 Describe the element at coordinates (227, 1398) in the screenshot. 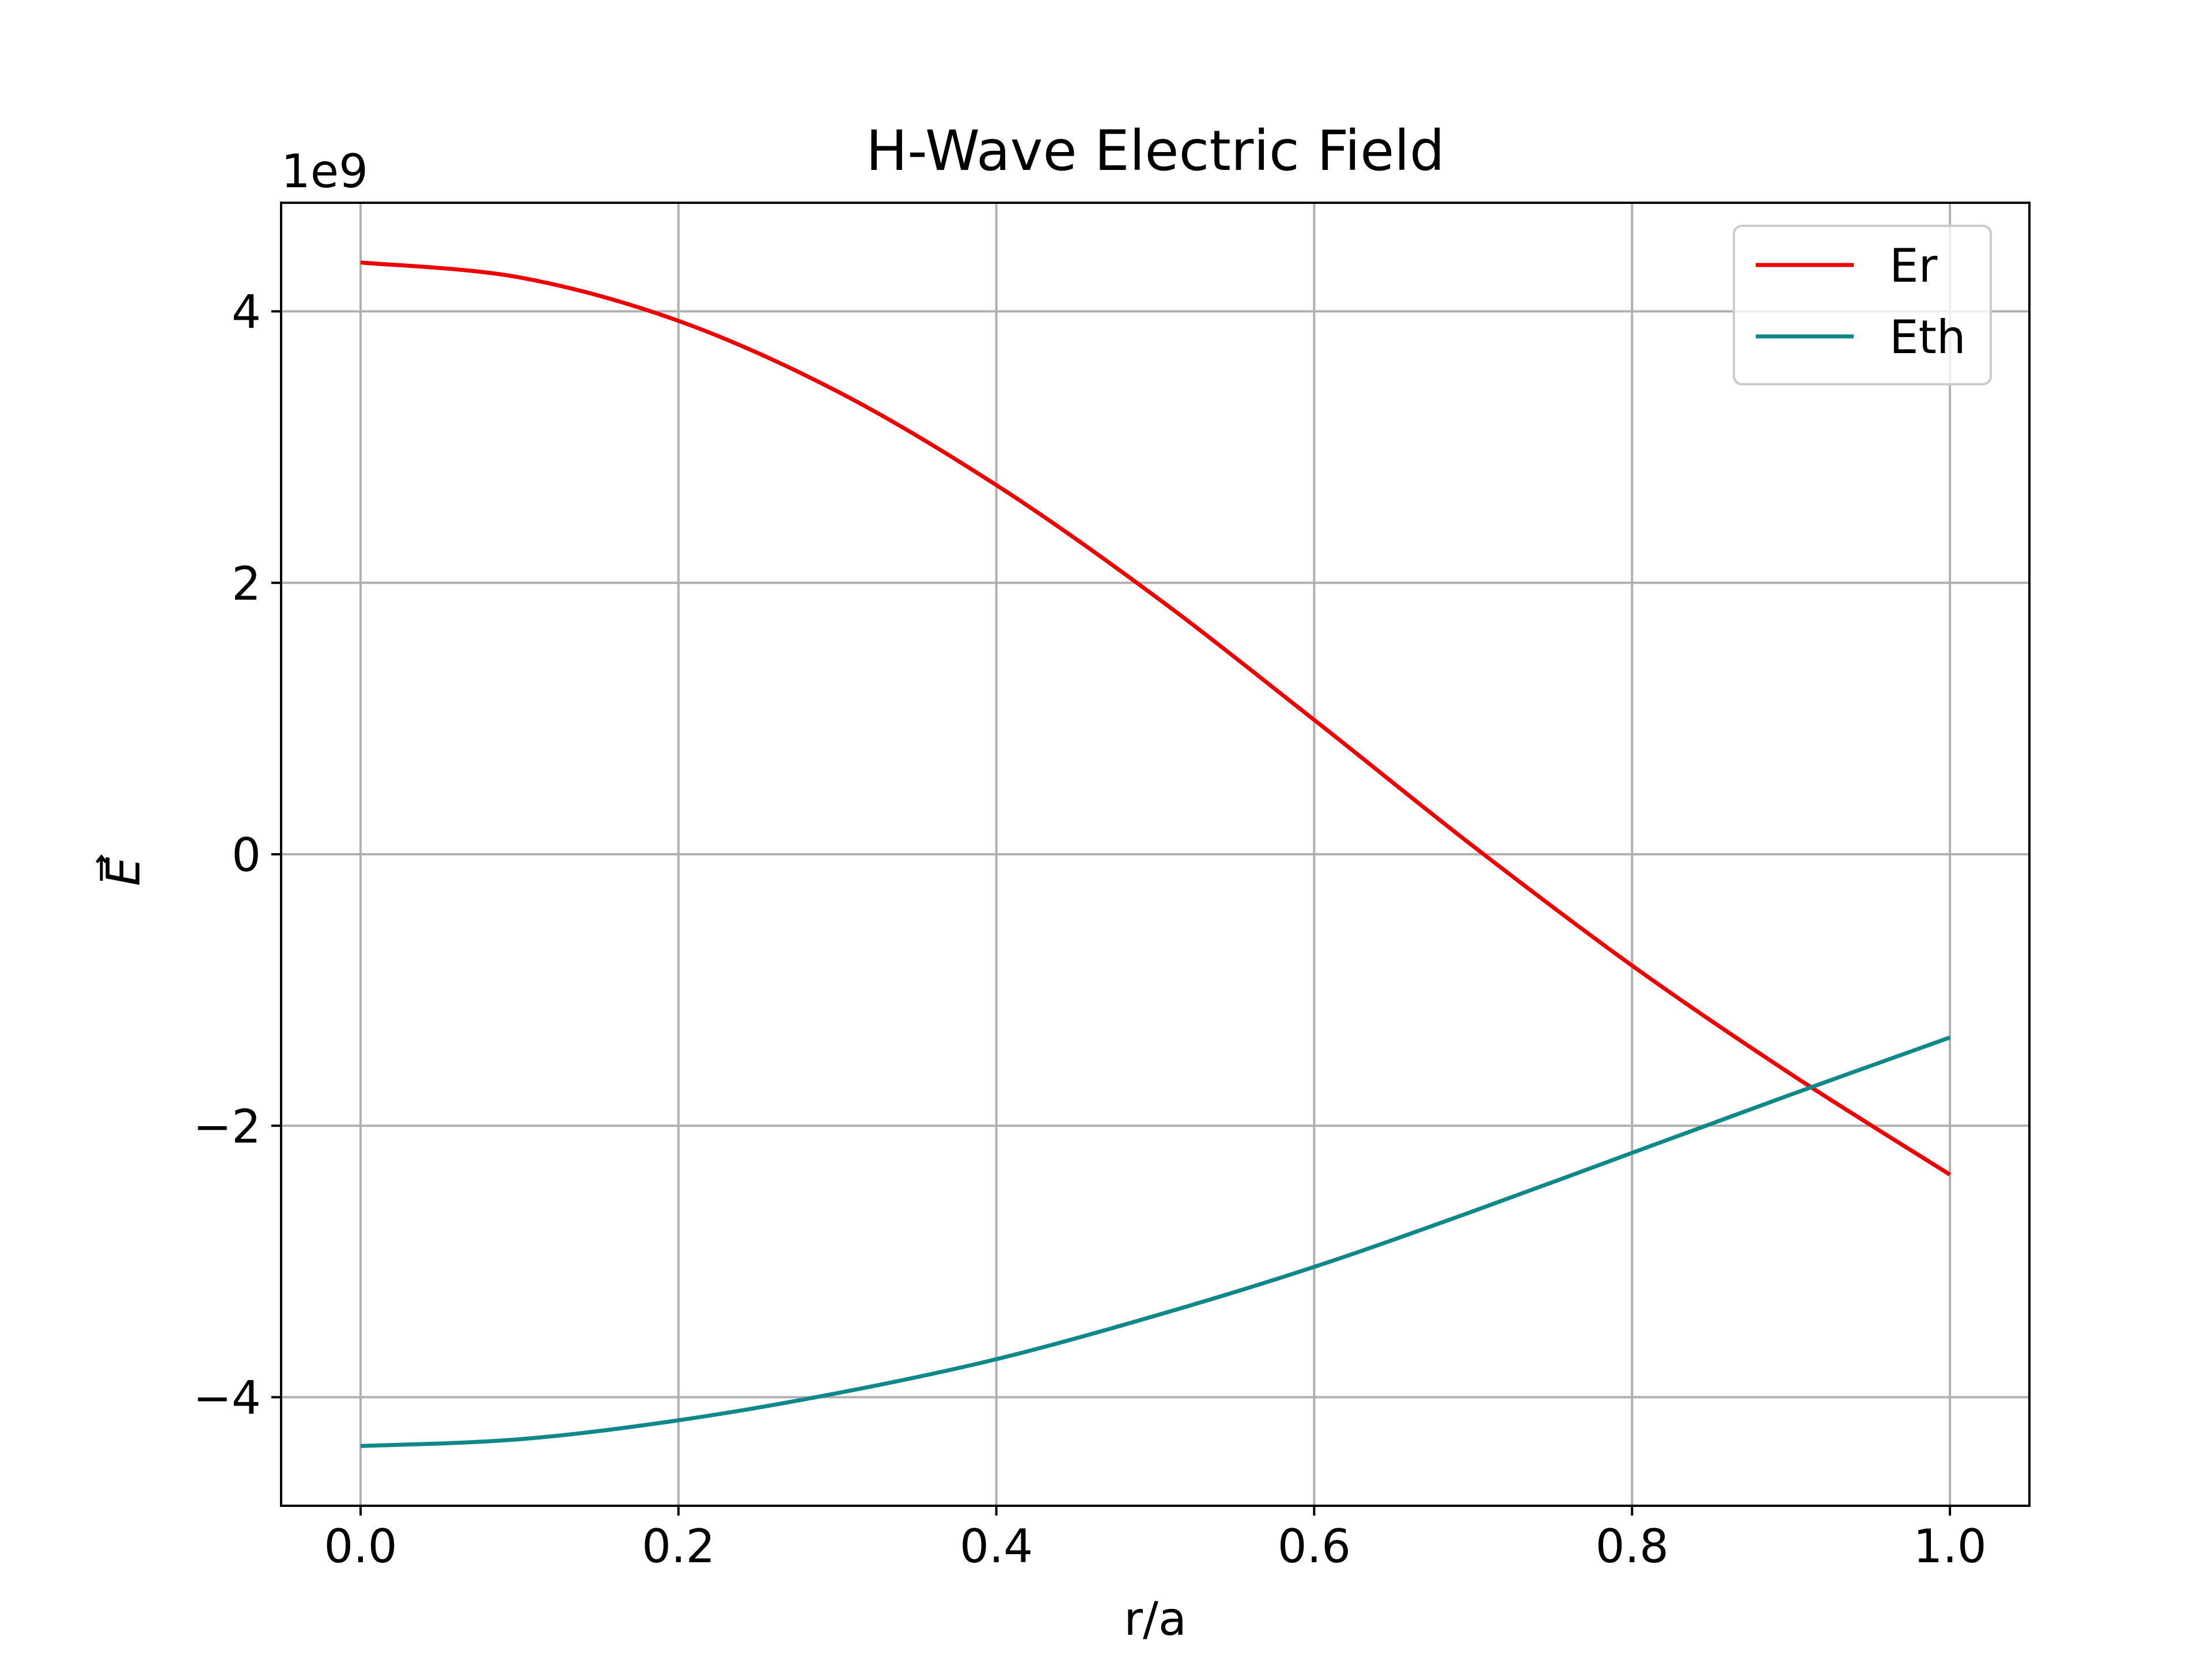

I see `y-tick-label: −4` at that location.